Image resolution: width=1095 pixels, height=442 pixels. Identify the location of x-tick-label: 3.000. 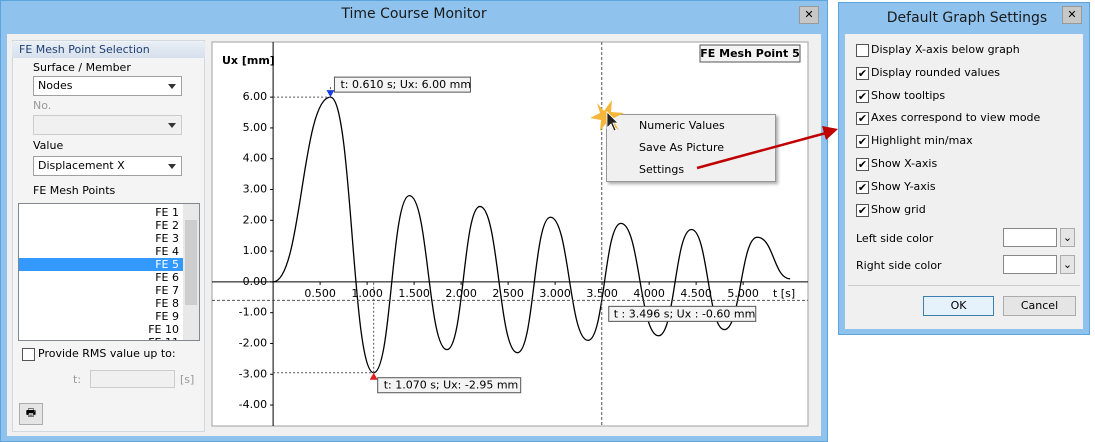
(555, 293).